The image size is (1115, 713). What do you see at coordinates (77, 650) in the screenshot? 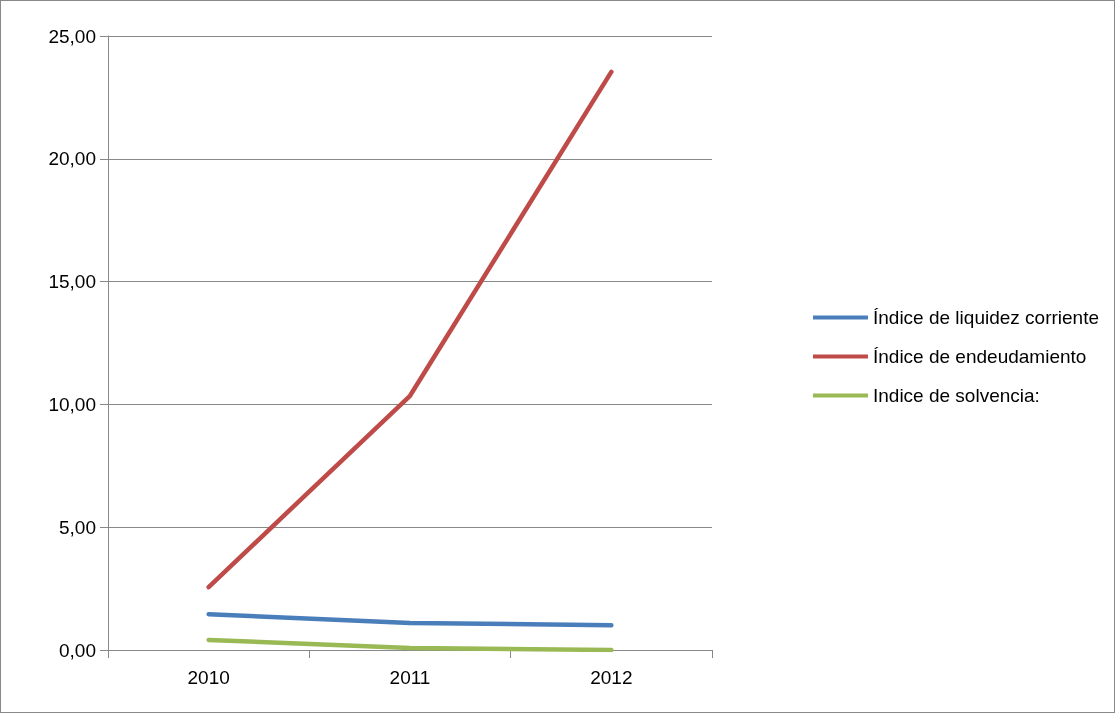
I see `y-tick-label: 0,00` at bounding box center [77, 650].